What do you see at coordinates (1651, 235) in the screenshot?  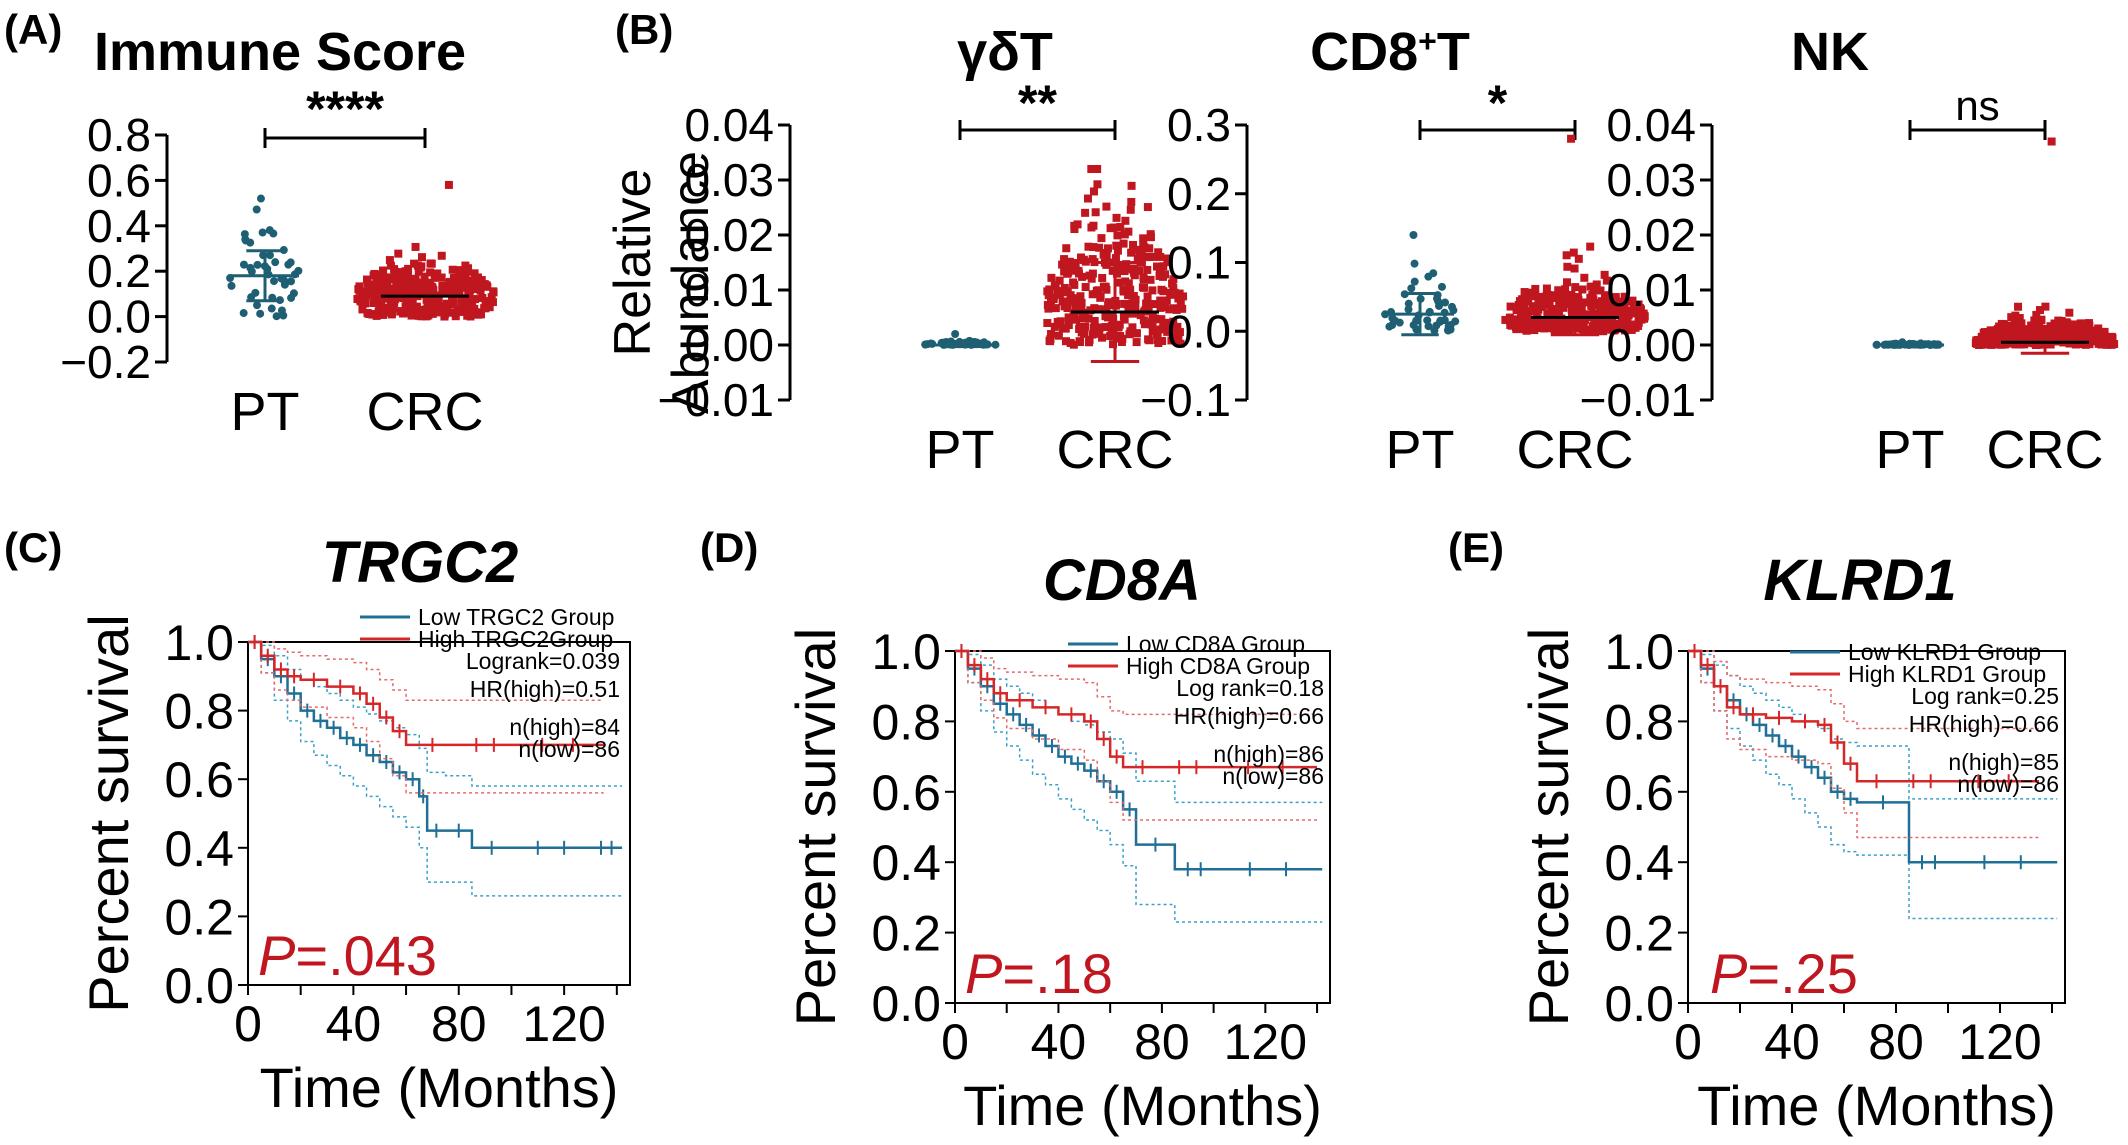 I see `y-tick-label: 0.02` at bounding box center [1651, 235].